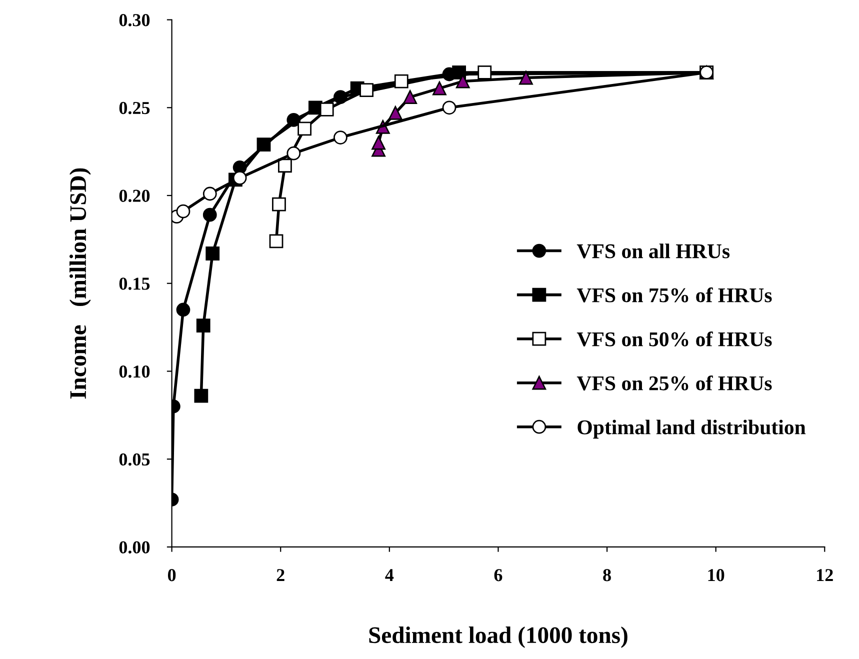 Image resolution: width=859 pixels, height=659 pixels. Describe the element at coordinates (389, 575) in the screenshot. I see `x-tick-label: 4` at that location.